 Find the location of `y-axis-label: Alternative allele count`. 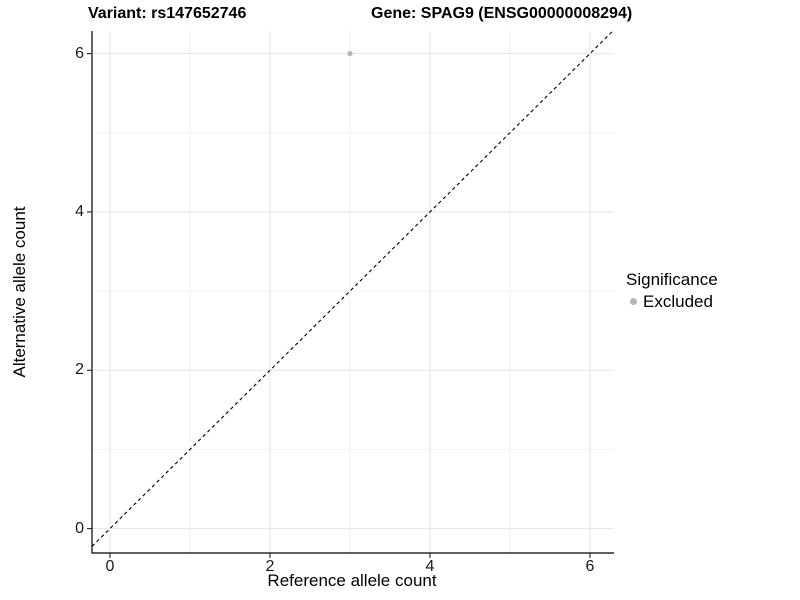

y-axis-label: Alternative allele count is located at coordinates (19, 292).